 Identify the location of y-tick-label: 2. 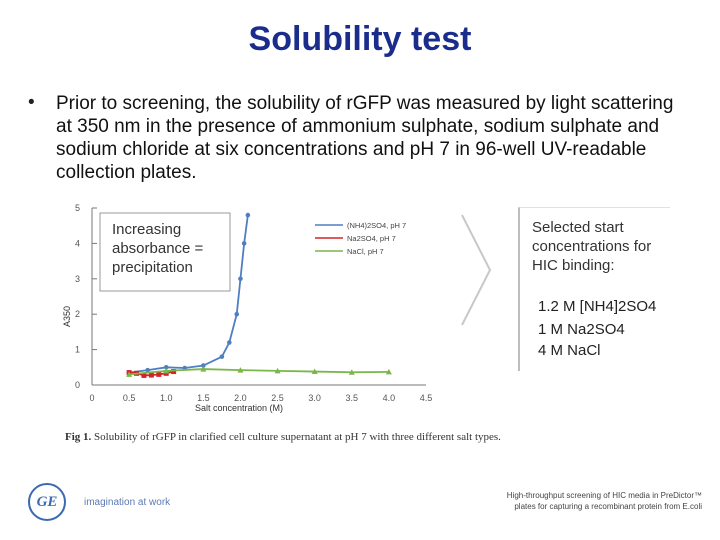
(77, 314).